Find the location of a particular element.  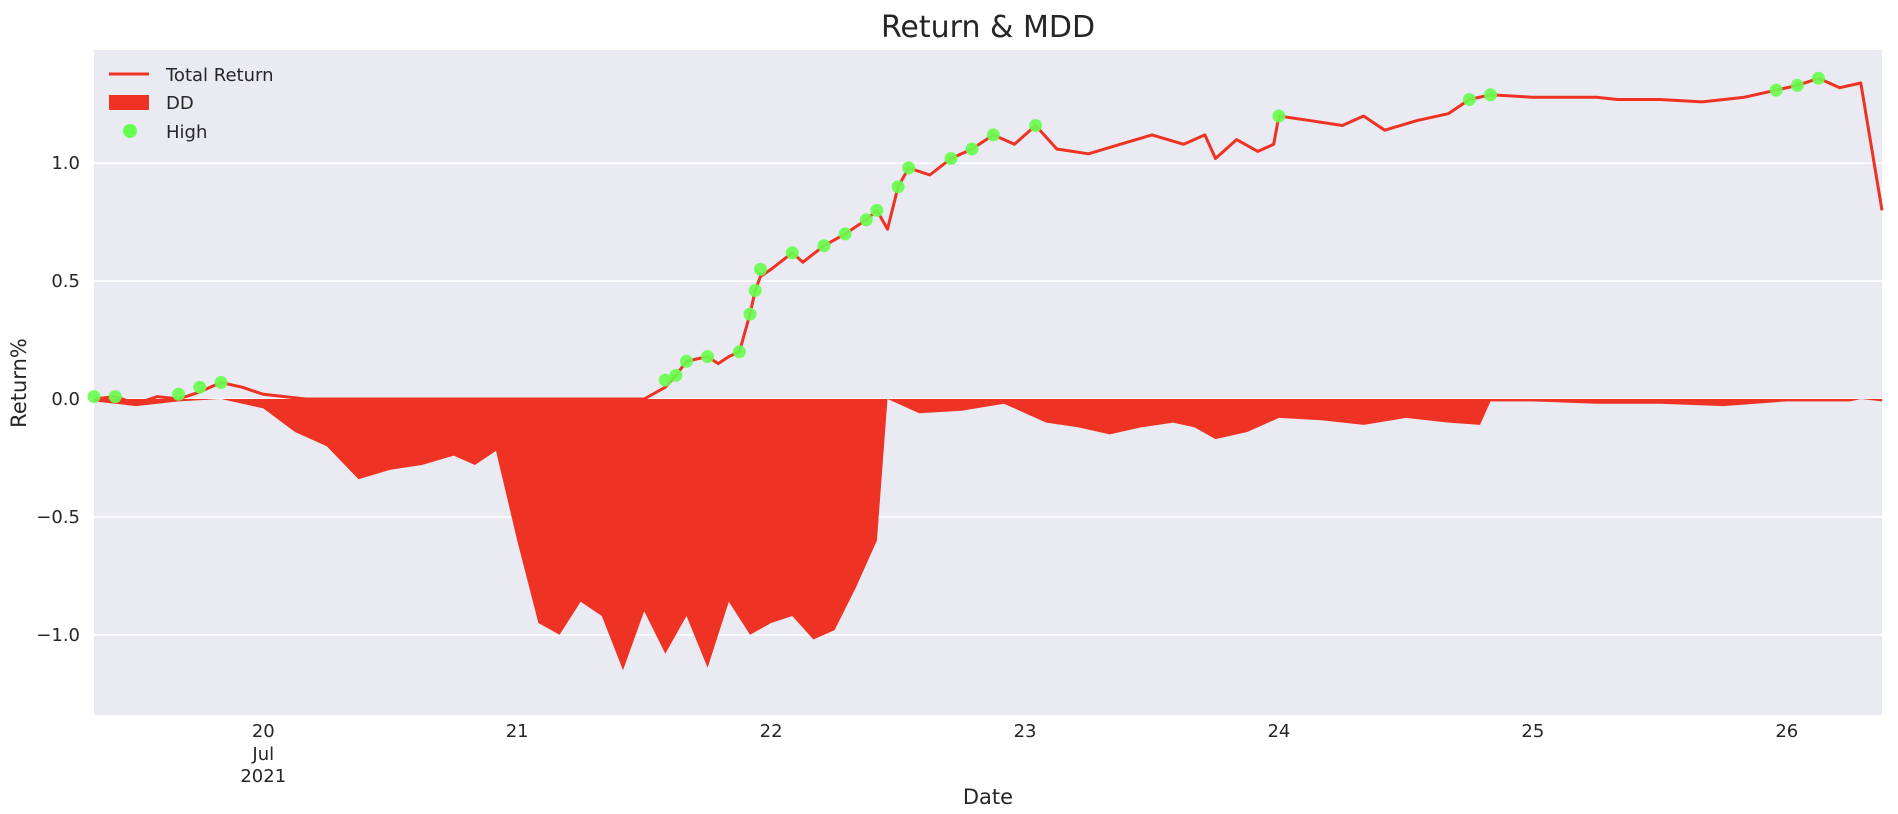

legend-dd-label: DD is located at coordinates (180, 103).